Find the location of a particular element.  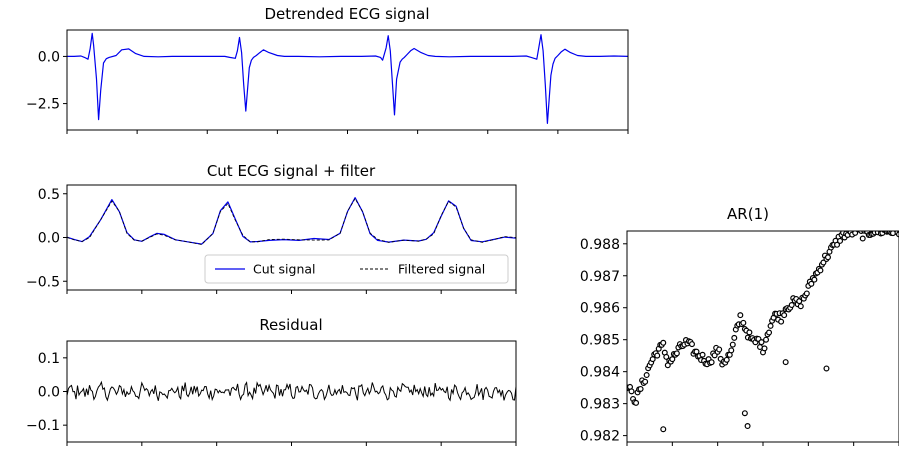

y-tick-labels-ar1: 0.988 0.987 0.986 0.985 0.984 0.983 0.982 is located at coordinates (600, 341).